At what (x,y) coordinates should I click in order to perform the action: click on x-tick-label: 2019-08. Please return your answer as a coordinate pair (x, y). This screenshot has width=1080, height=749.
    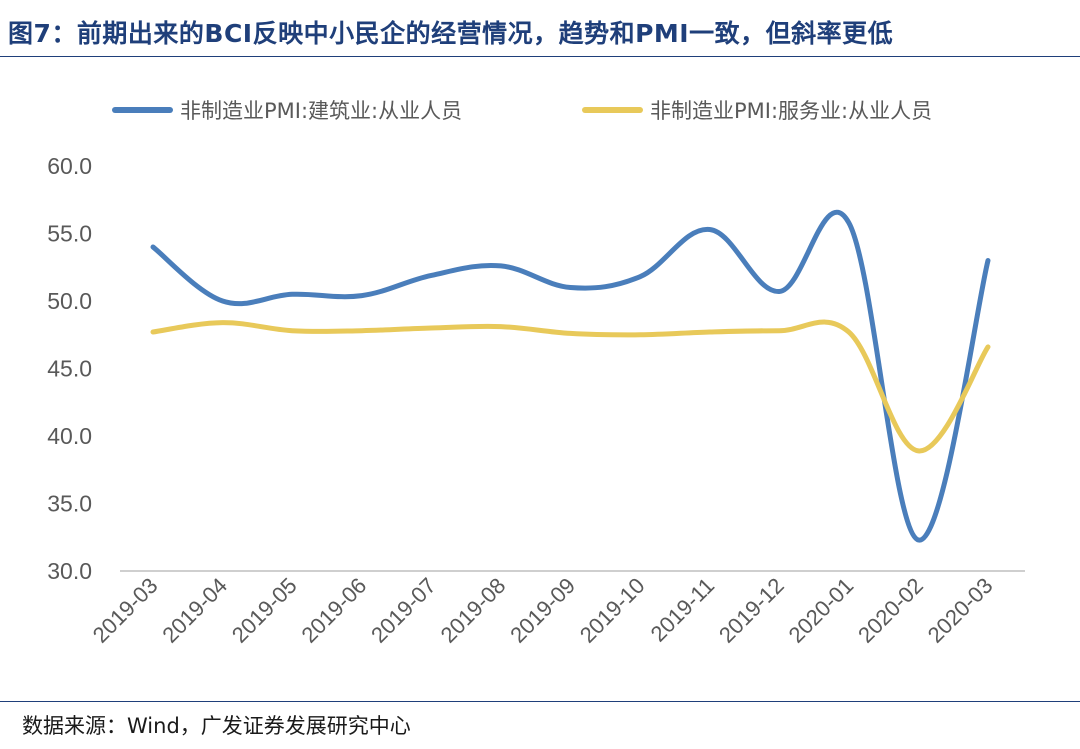
    Looking at the image, I should click on (473, 610).